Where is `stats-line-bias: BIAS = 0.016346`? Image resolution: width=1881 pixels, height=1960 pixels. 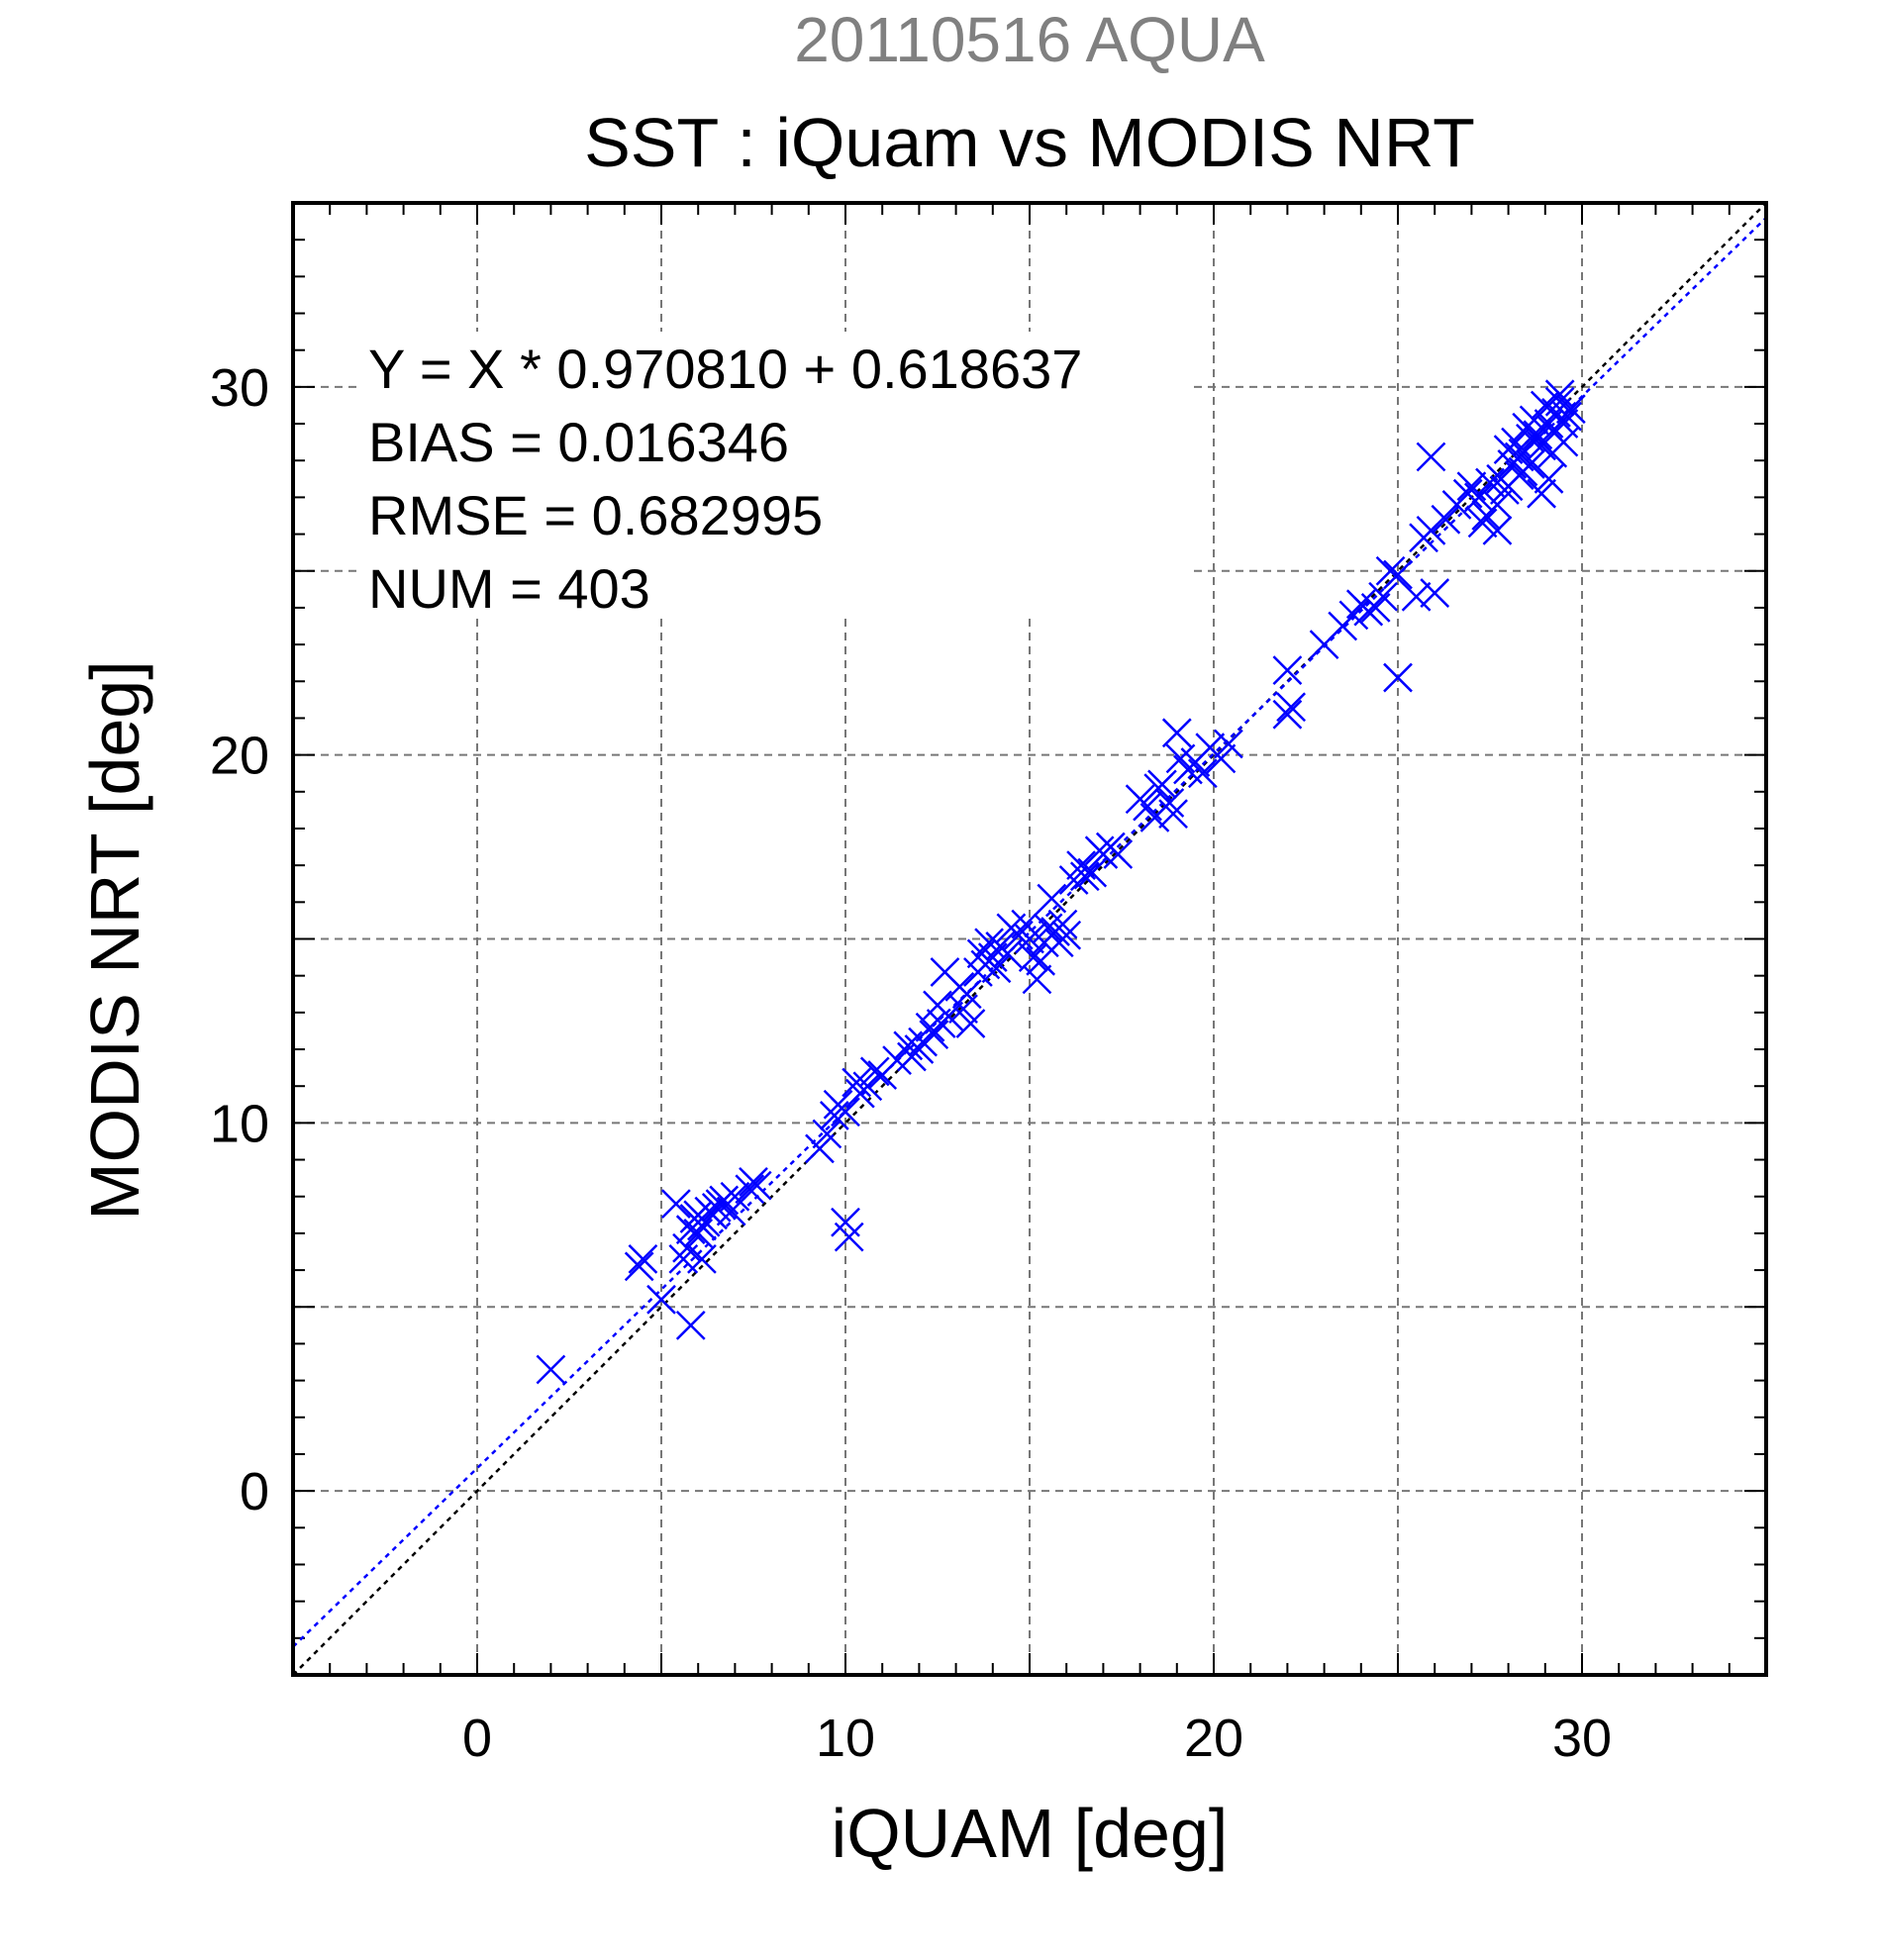
stats-line-bias: BIAS = 0.016346 is located at coordinates (579, 442).